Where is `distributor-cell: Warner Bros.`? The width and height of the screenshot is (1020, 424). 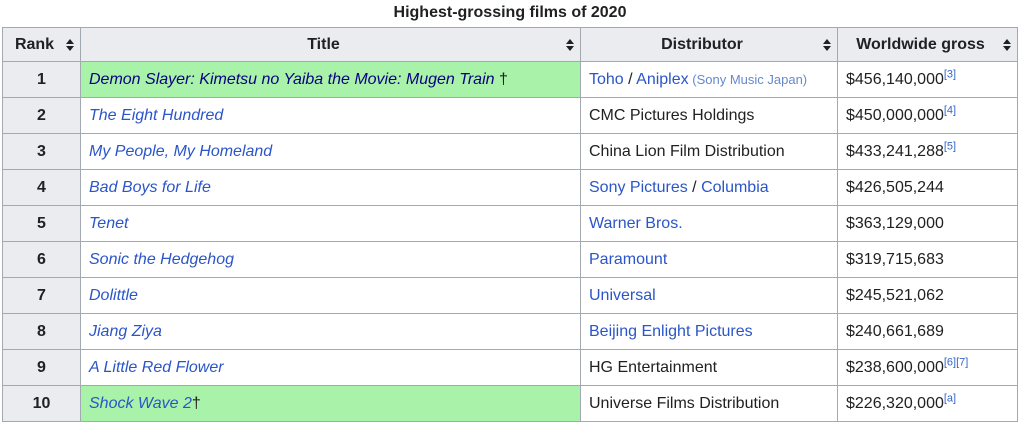 distributor-cell: Warner Bros. is located at coordinates (709, 223).